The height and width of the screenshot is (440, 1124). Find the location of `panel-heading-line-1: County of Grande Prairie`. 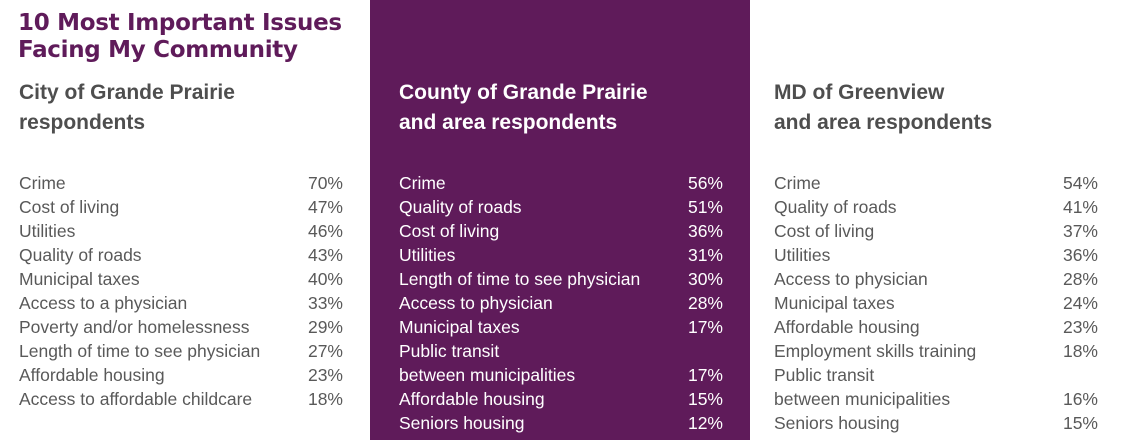

panel-heading-line-1: County of Grande Prairie is located at coordinates (523, 92).